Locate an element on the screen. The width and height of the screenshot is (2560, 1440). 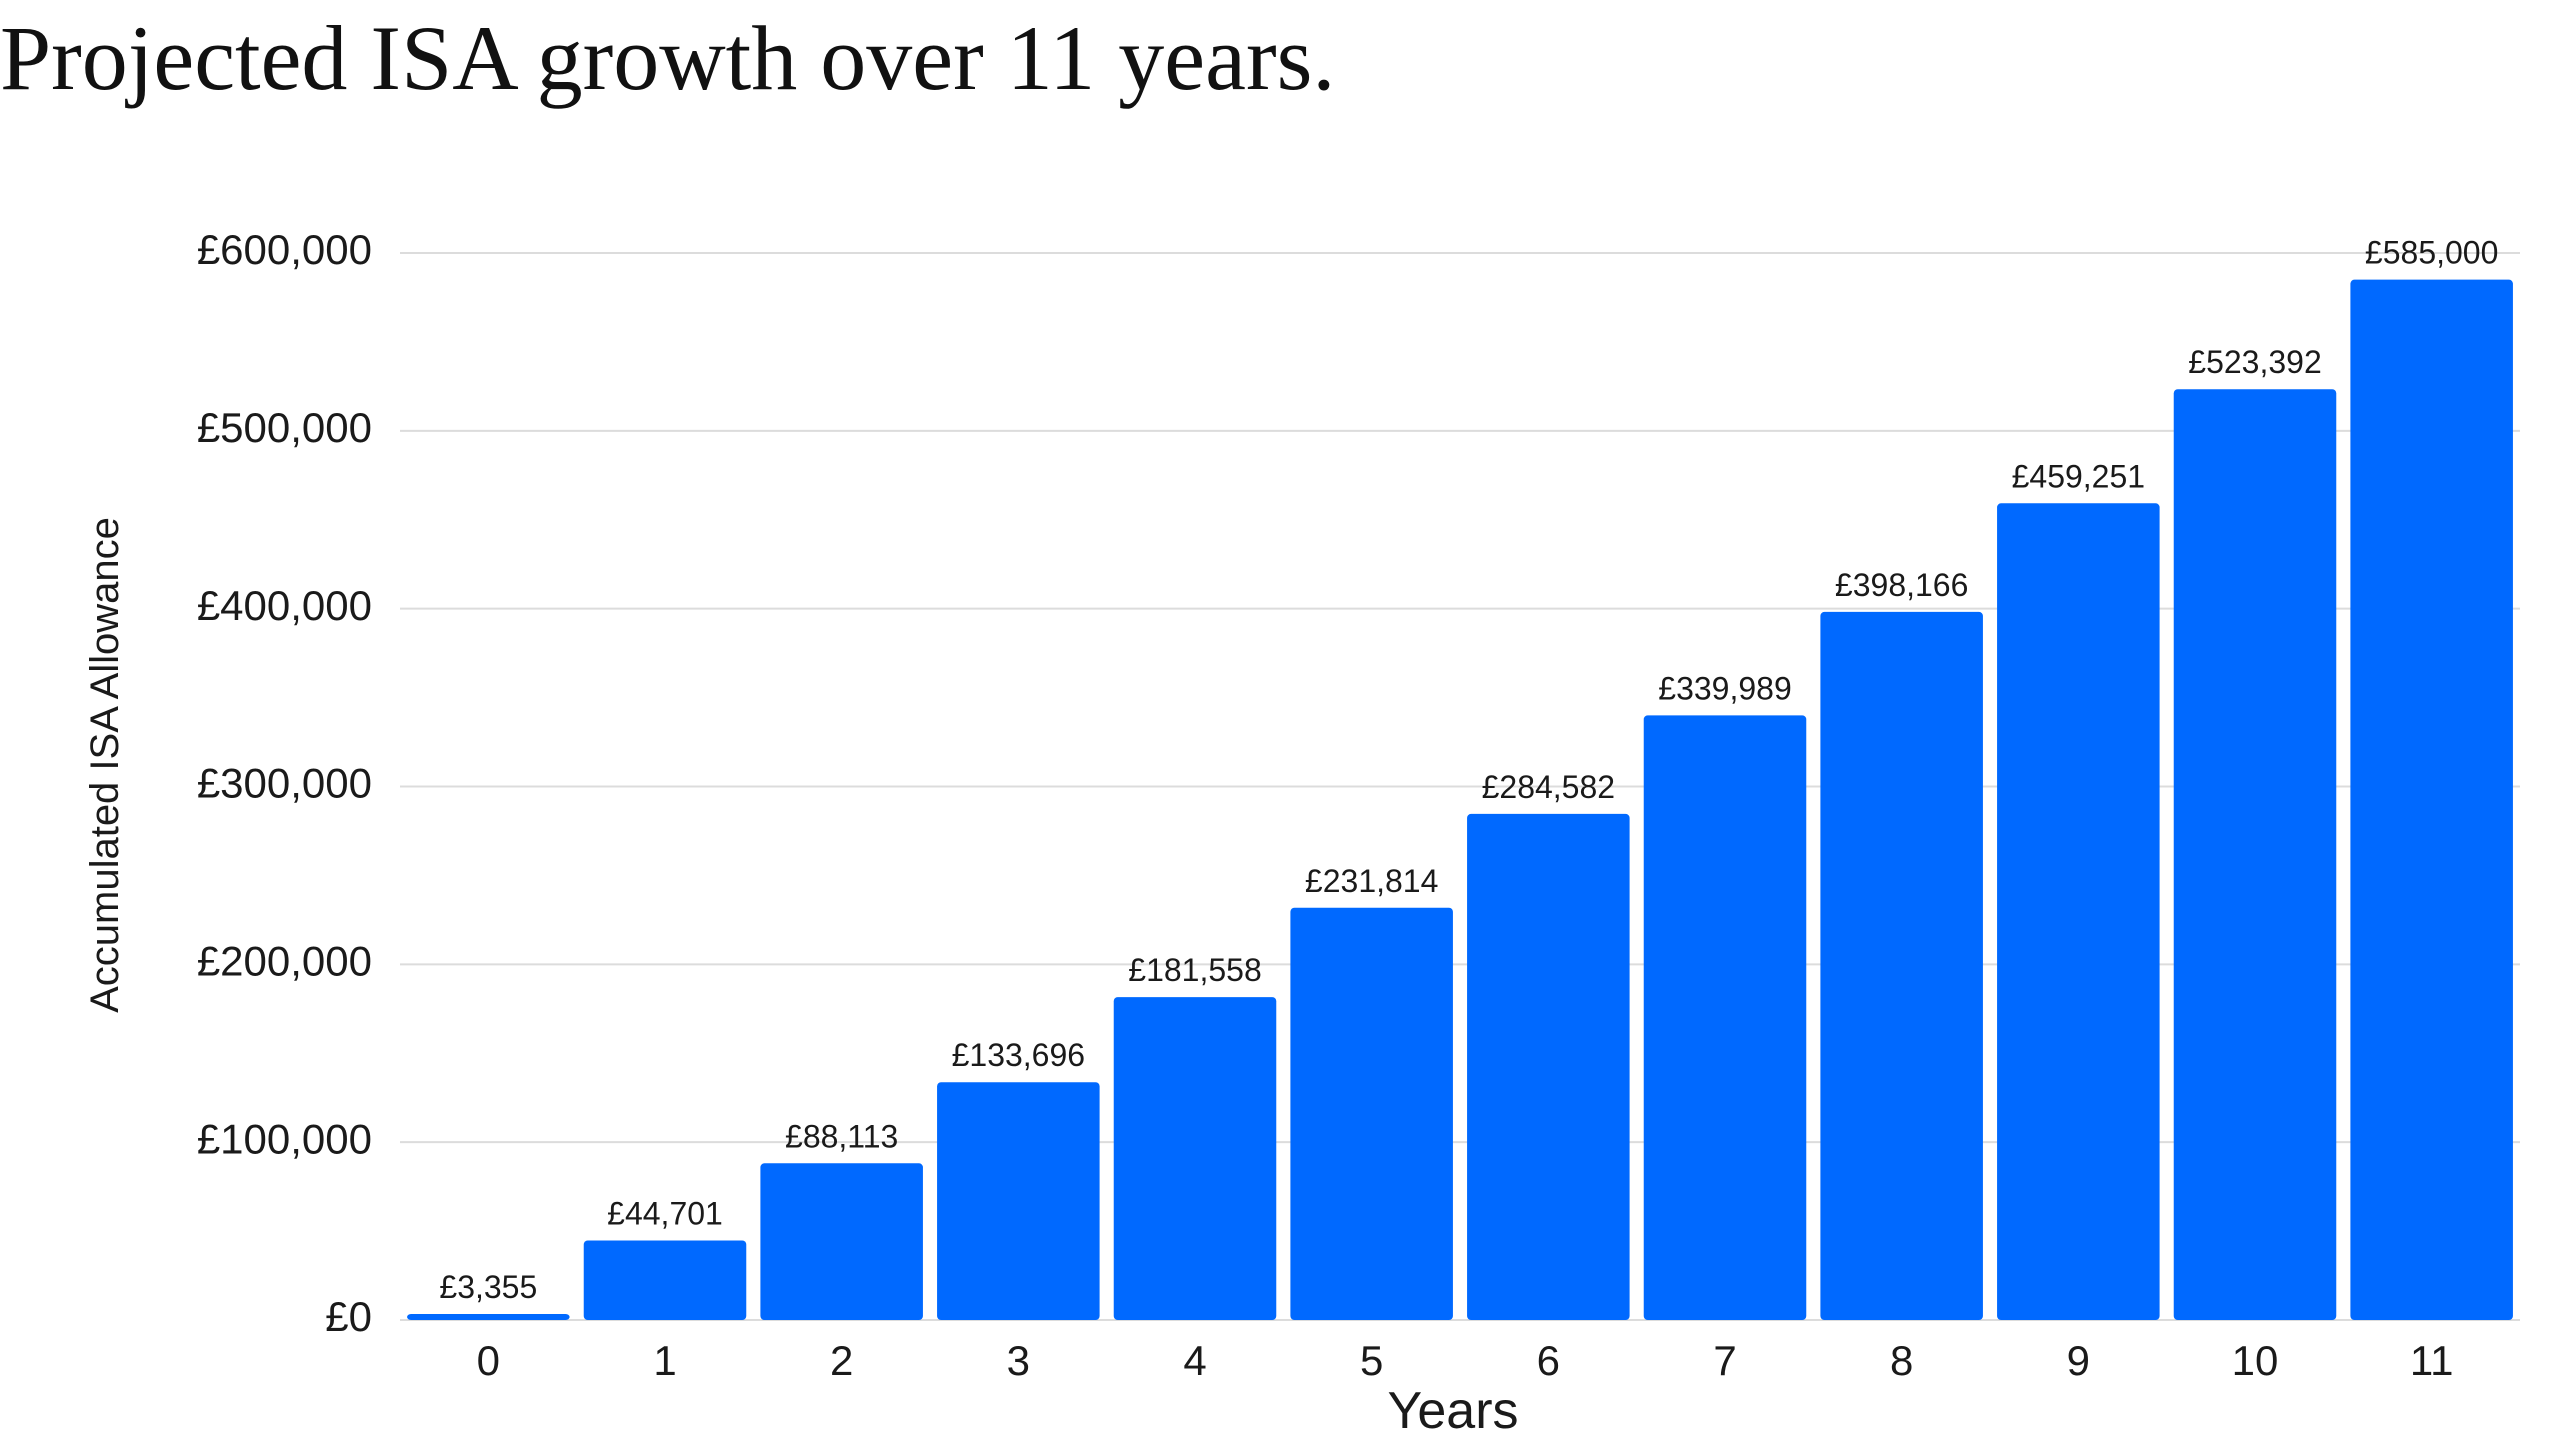
data-label: £284,582 is located at coordinates (1548, 787).